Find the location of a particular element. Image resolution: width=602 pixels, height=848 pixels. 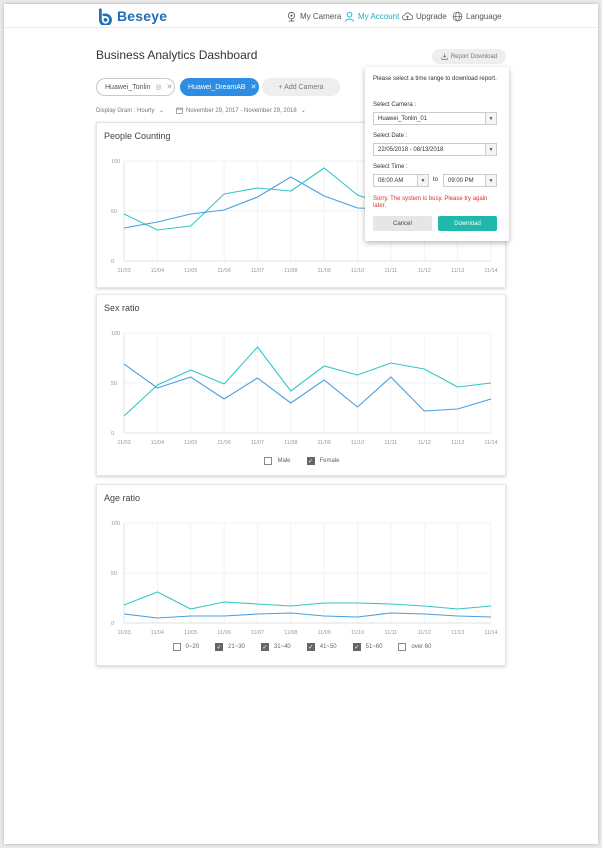

legend-item-41-50: ✓ 41~50 is located at coordinates (321, 647).